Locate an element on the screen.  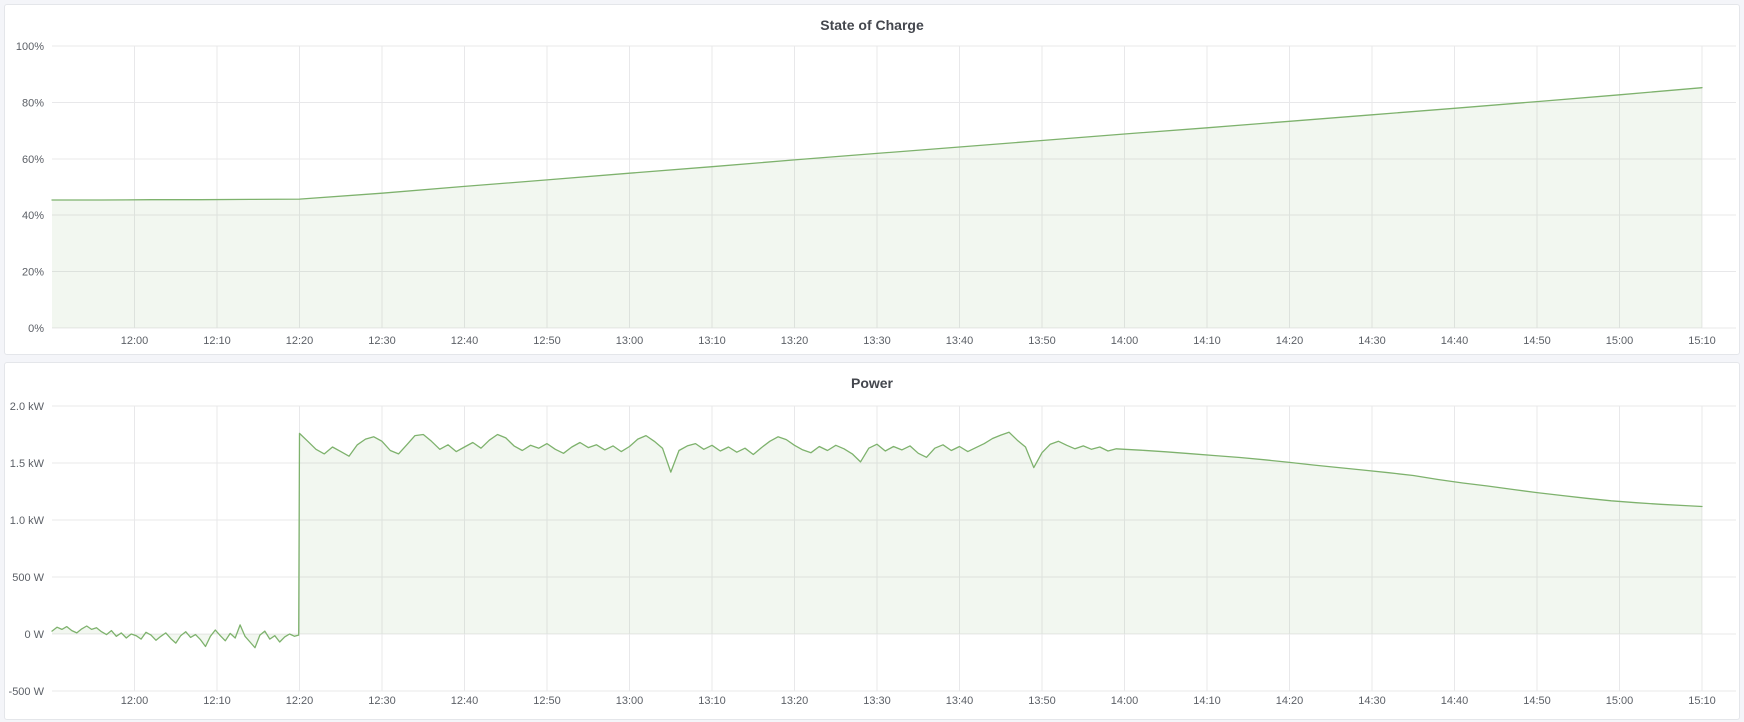
panel-state-of-charge-header: State of Charge is located at coordinates (872, 26).